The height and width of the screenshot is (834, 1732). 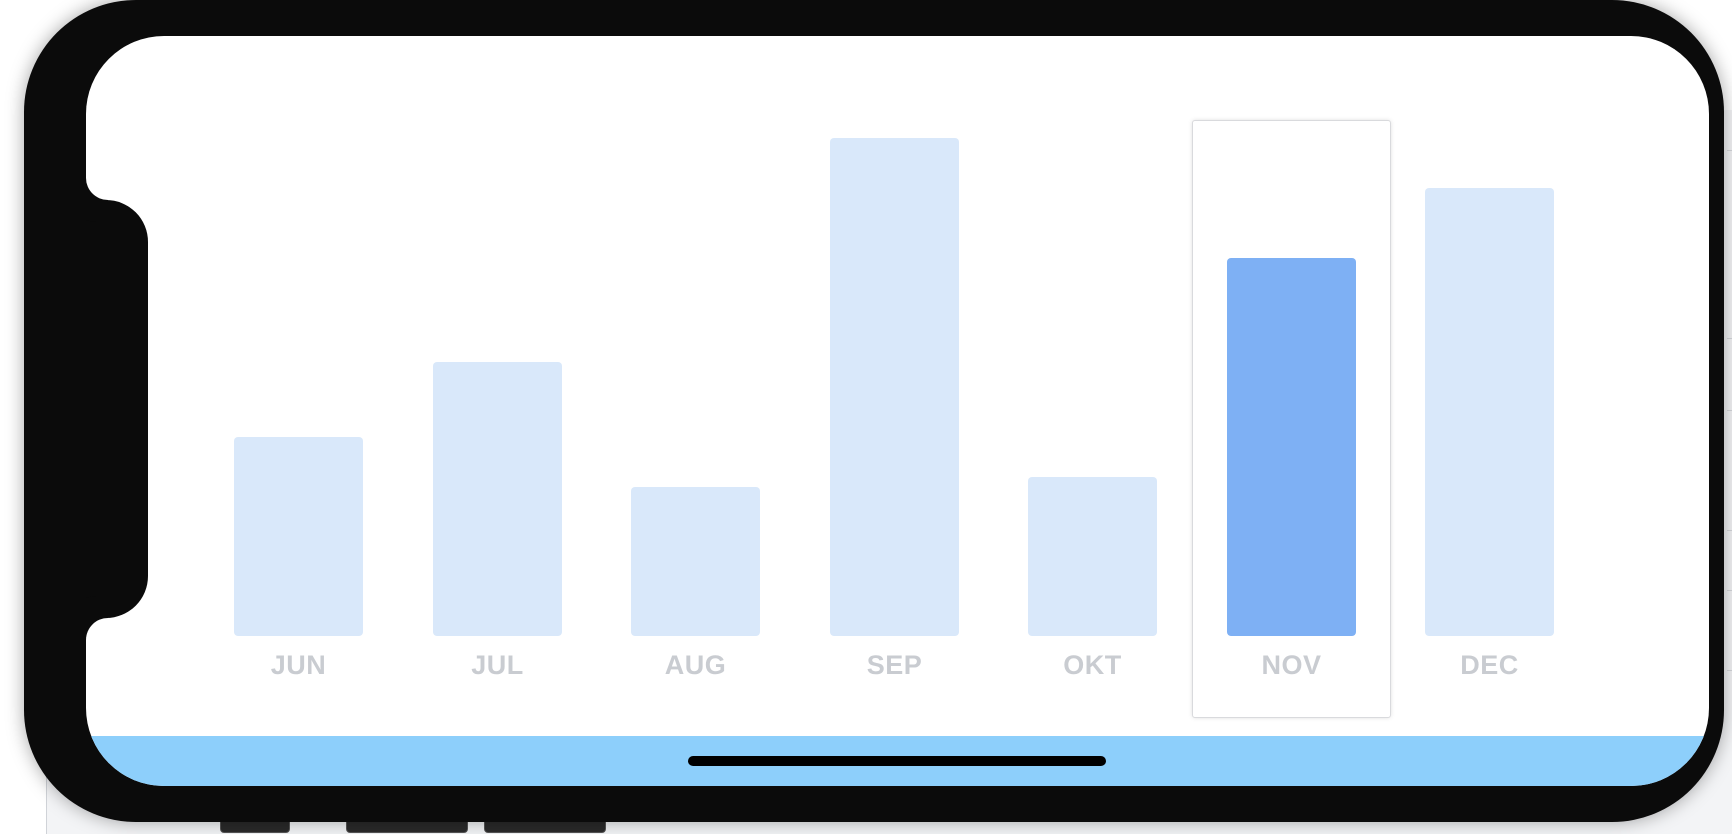 What do you see at coordinates (894, 665) in the screenshot?
I see `tick-label-sep: SEP` at bounding box center [894, 665].